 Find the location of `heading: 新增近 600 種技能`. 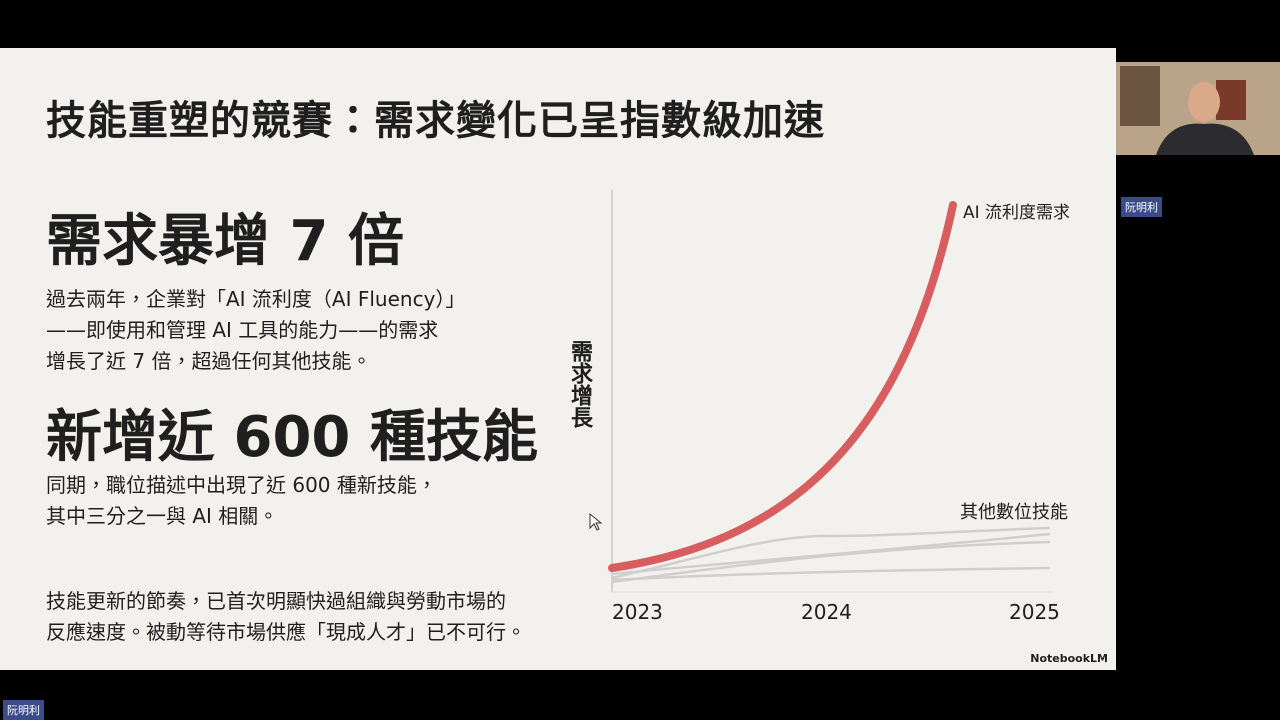

heading: 新增近 600 種技能 is located at coordinates (292, 437).